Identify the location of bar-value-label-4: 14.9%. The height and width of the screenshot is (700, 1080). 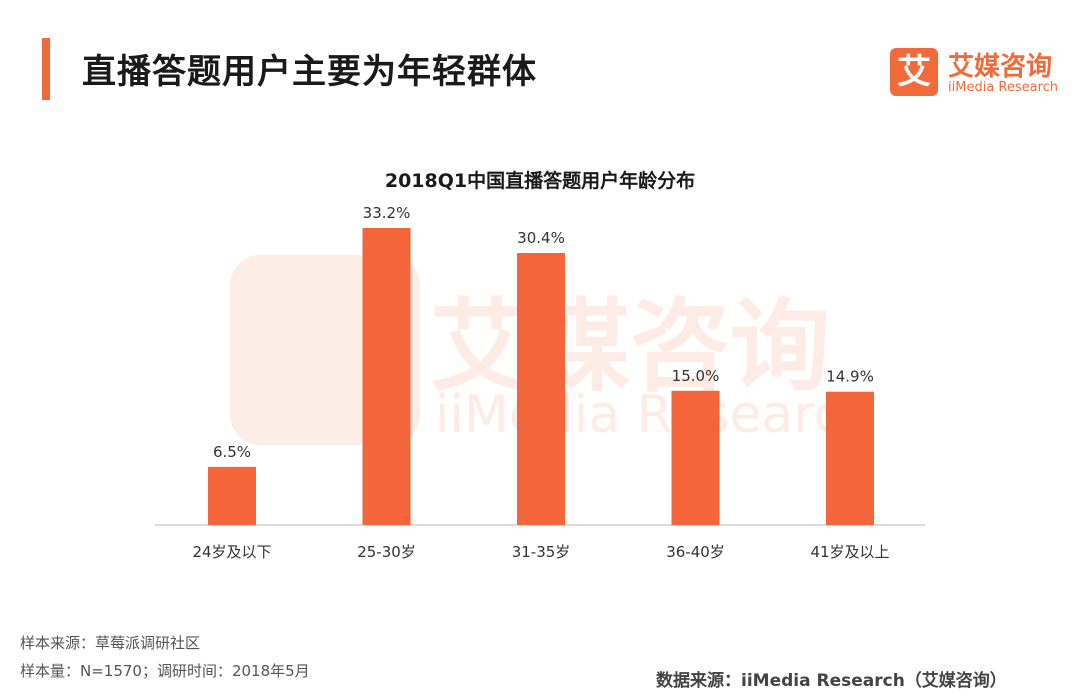
(850, 377).